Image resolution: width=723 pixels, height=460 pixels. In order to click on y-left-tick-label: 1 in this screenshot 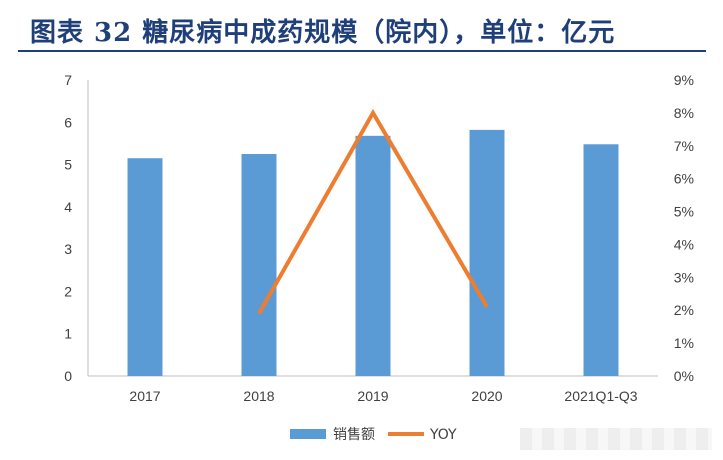, I will do `click(68, 334)`.